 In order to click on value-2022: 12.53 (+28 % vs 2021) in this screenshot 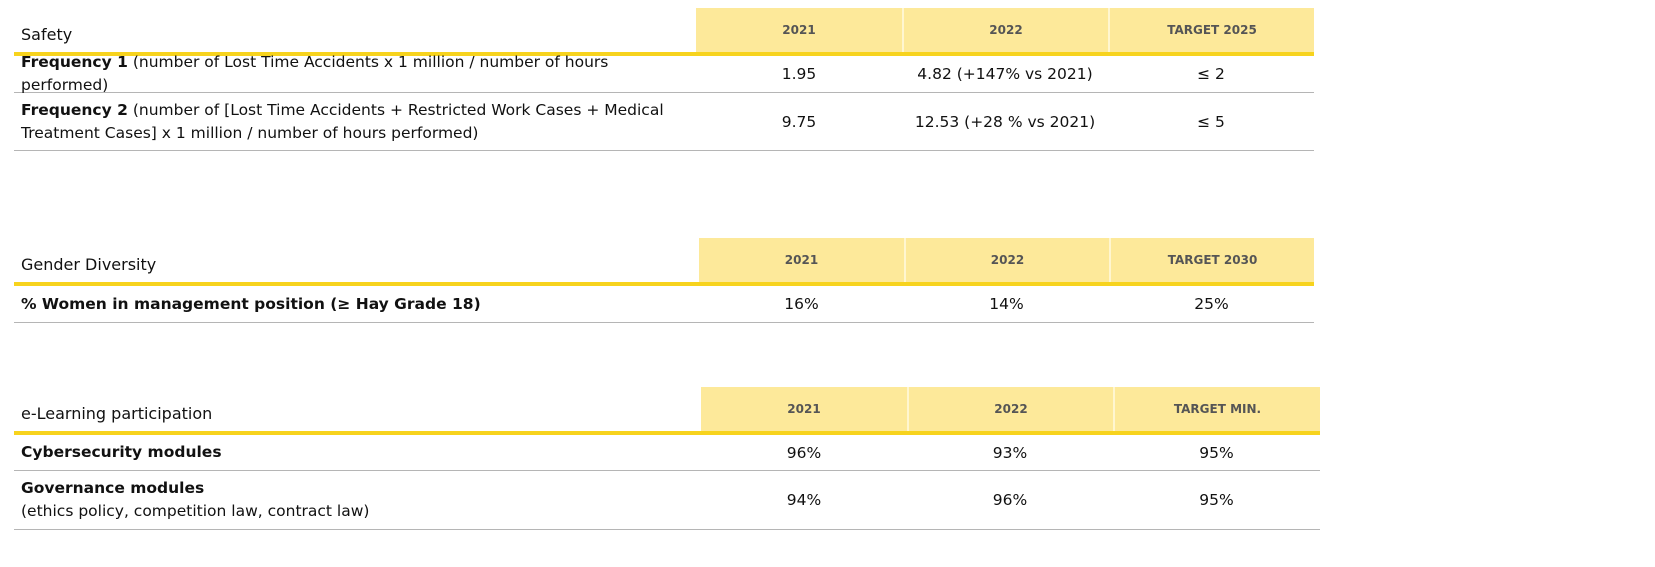, I will do `click(1005, 121)`.